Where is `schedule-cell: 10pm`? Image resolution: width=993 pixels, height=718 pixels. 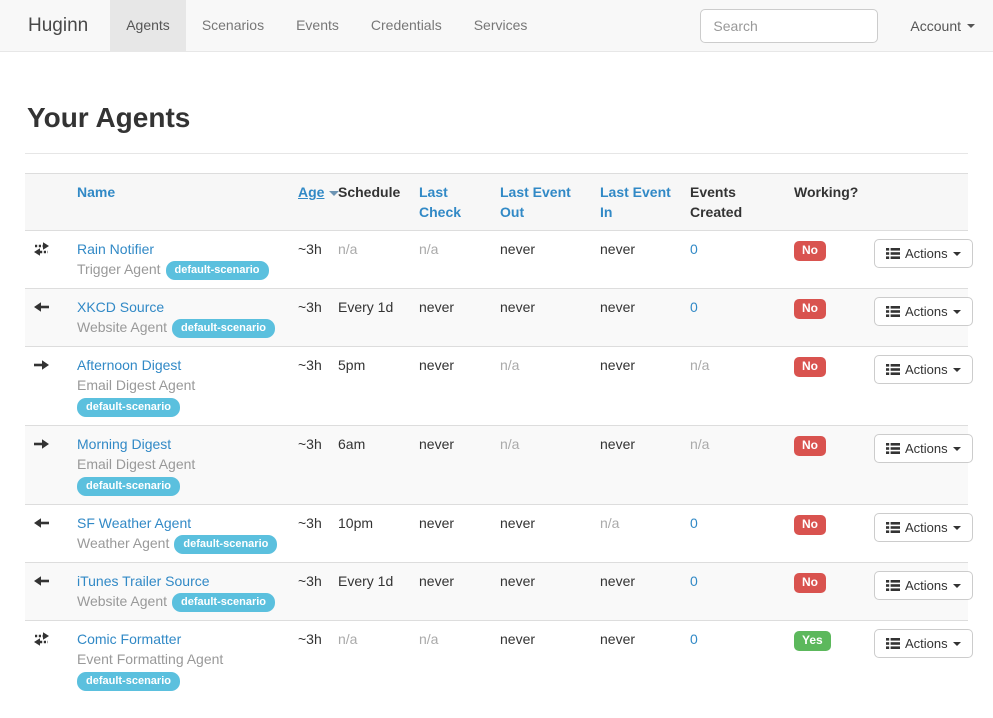 schedule-cell: 10pm is located at coordinates (356, 523).